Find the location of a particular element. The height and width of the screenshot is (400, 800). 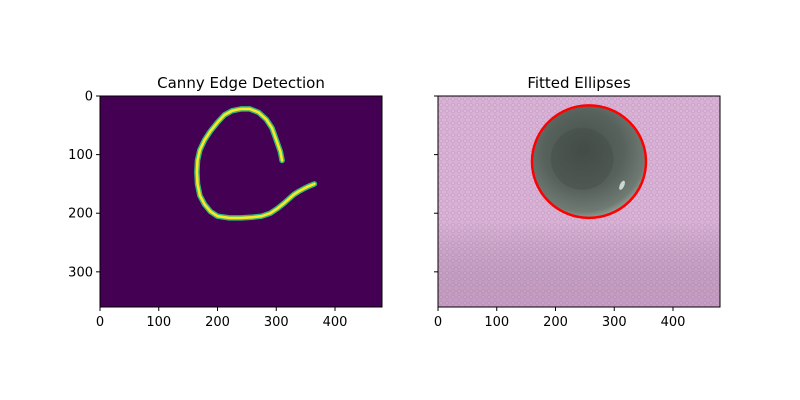

edge-outline is located at coordinates (255, 163).